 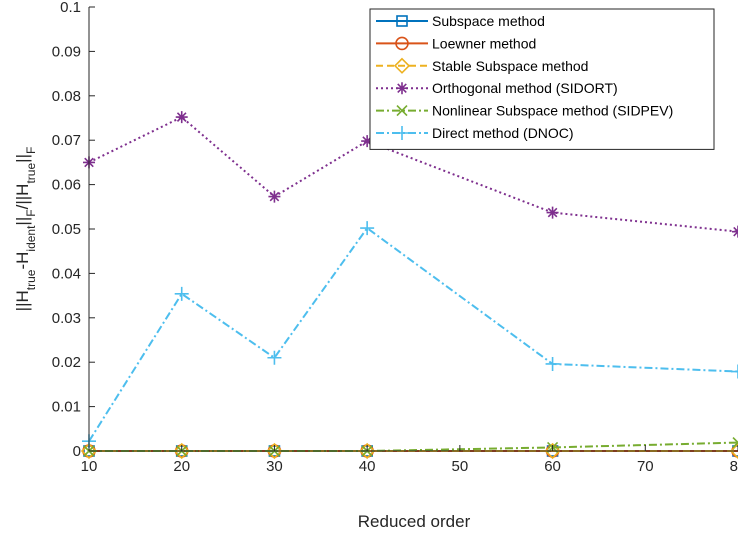 What do you see at coordinates (22, 261) in the screenshot?
I see `y-label-part: -H` at bounding box center [22, 261].